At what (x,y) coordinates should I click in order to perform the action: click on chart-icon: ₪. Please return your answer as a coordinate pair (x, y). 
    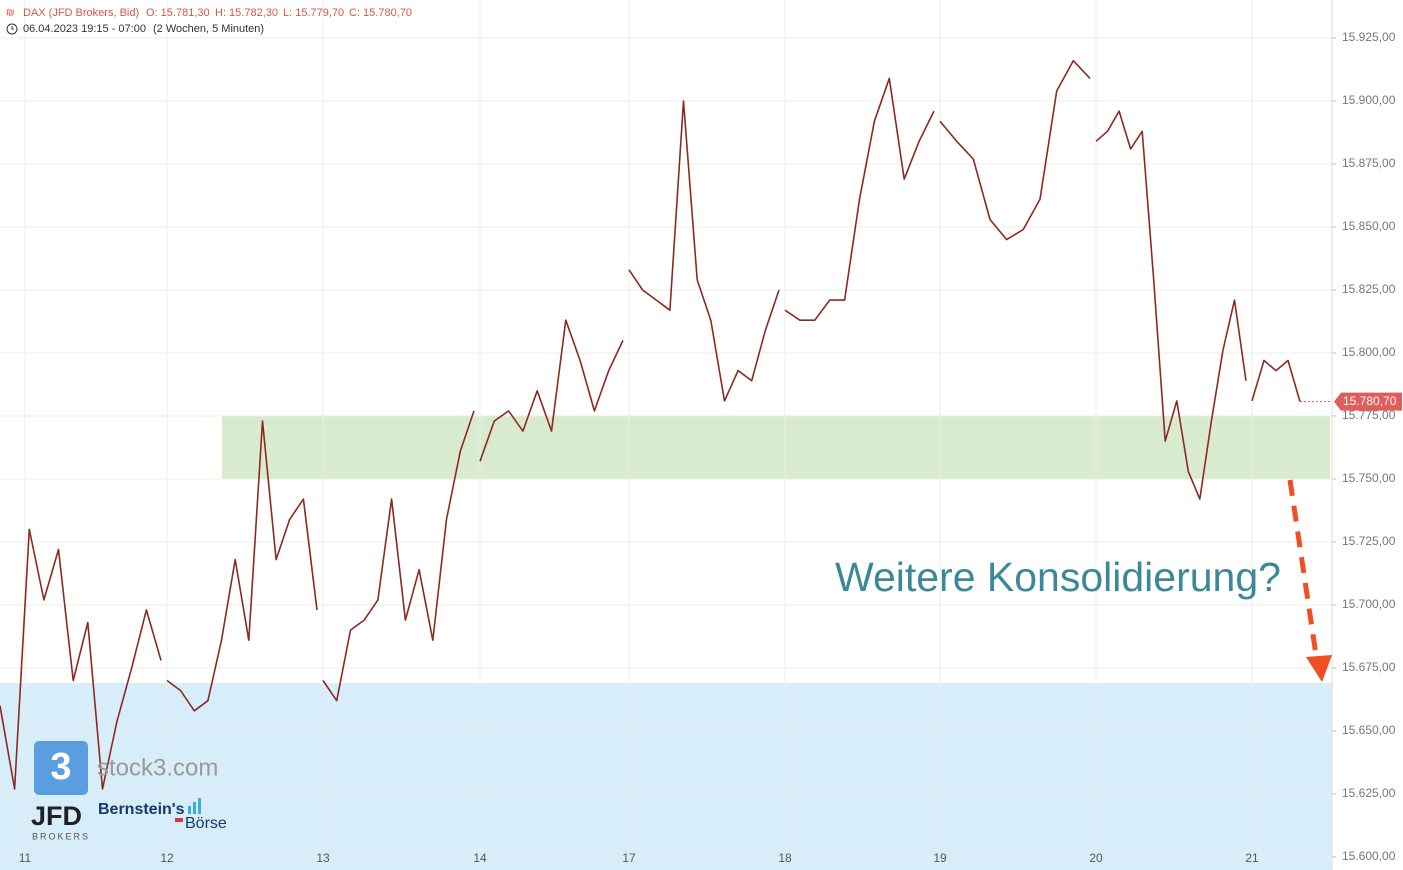
    Looking at the image, I should click on (10, 13).